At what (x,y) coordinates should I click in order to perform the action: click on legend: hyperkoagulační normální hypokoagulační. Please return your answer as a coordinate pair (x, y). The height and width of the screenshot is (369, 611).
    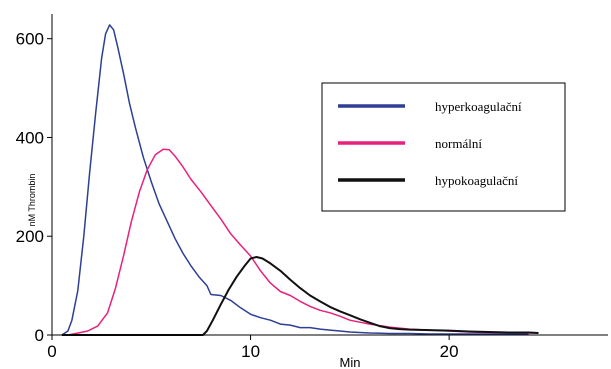
    Looking at the image, I should click on (443, 147).